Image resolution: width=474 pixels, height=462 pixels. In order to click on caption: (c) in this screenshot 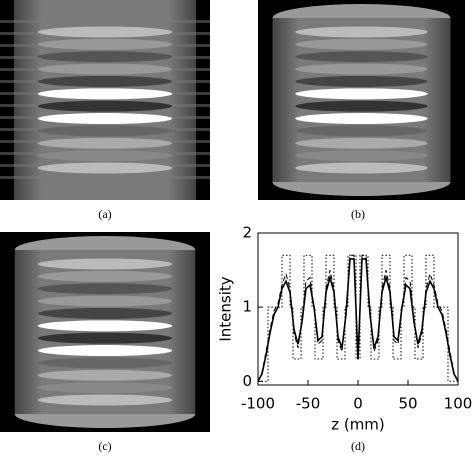, I will do `click(104, 446)`.